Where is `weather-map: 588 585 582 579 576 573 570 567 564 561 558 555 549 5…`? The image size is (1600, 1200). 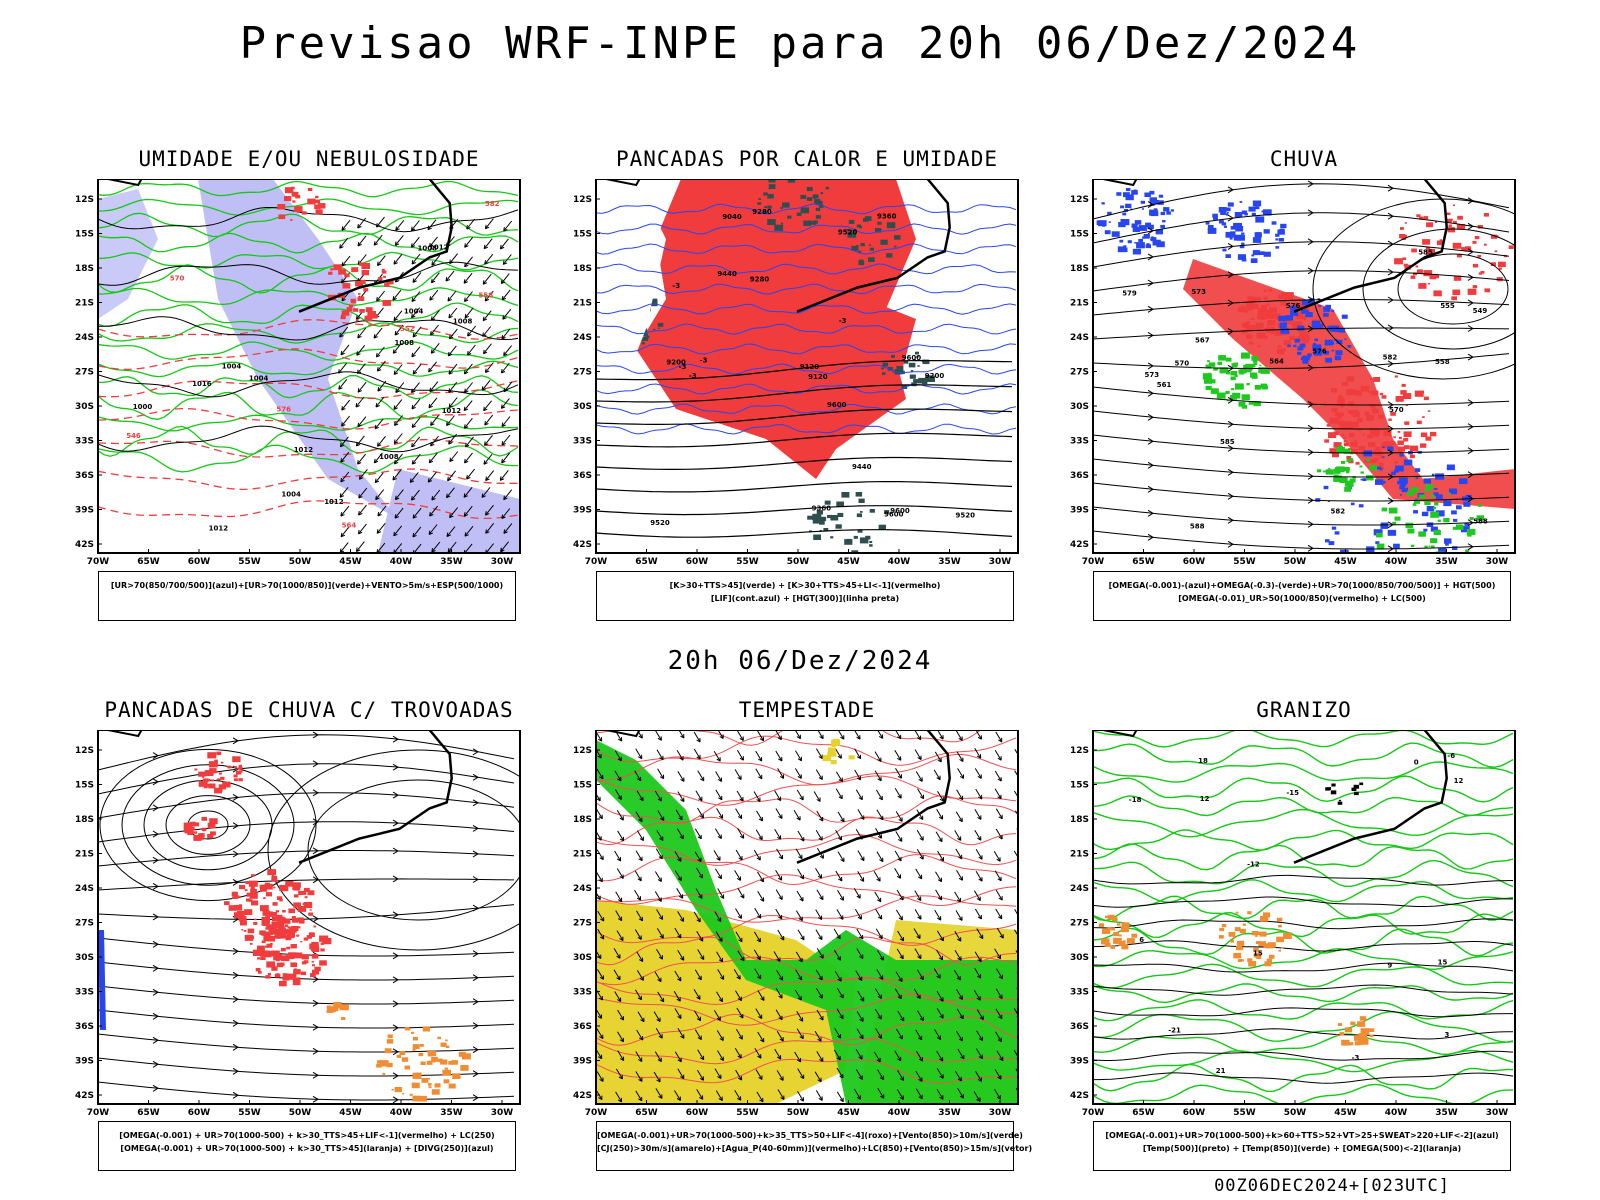 weather-map: 588 585 582 579 576 573 570 567 564 561 558 555 549 5… is located at coordinates (1293, 373).